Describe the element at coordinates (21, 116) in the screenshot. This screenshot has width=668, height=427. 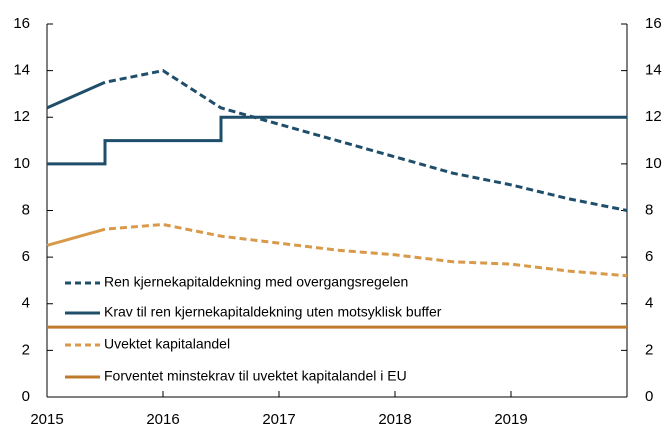
I see `y-tick-label: 12` at that location.